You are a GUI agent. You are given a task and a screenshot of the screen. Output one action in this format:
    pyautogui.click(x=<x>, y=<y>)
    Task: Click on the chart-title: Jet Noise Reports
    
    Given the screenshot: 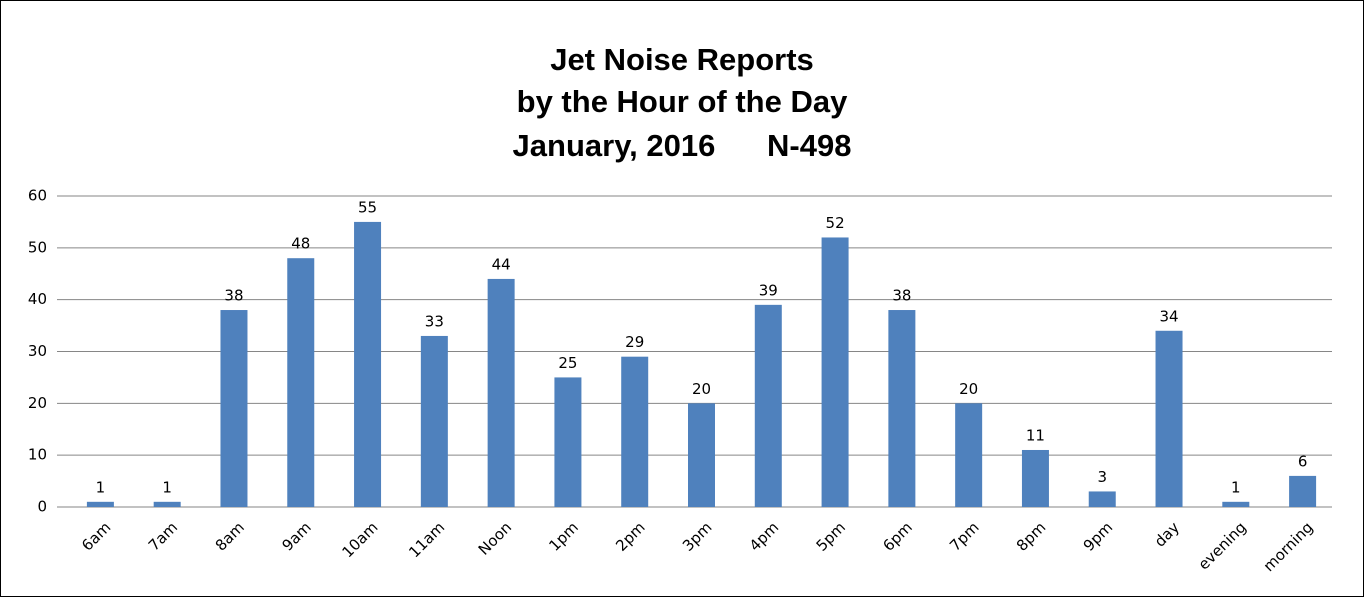 What is the action you would take?
    pyautogui.click(x=682, y=59)
    